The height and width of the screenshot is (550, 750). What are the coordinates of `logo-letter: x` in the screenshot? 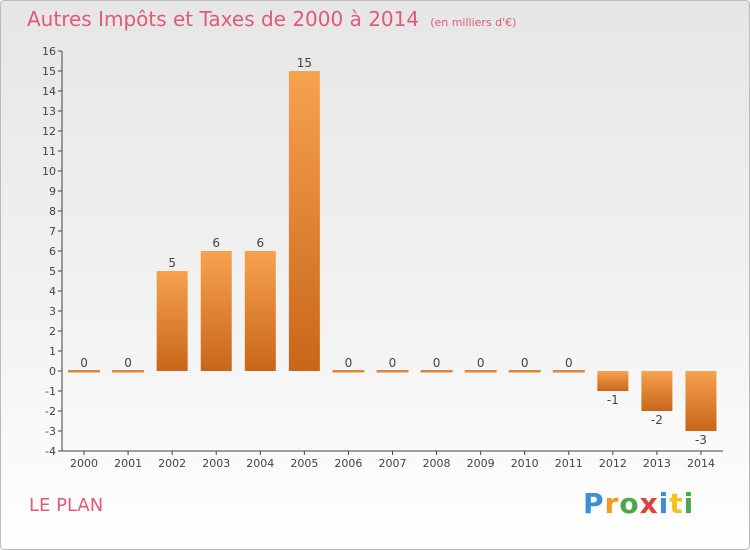 It's located at (649, 503).